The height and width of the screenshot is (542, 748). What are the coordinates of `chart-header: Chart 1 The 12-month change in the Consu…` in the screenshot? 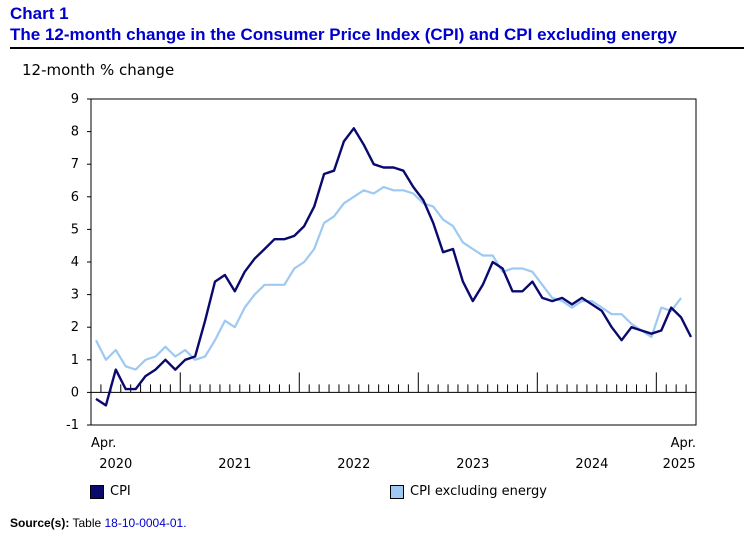 It's located at (377, 24).